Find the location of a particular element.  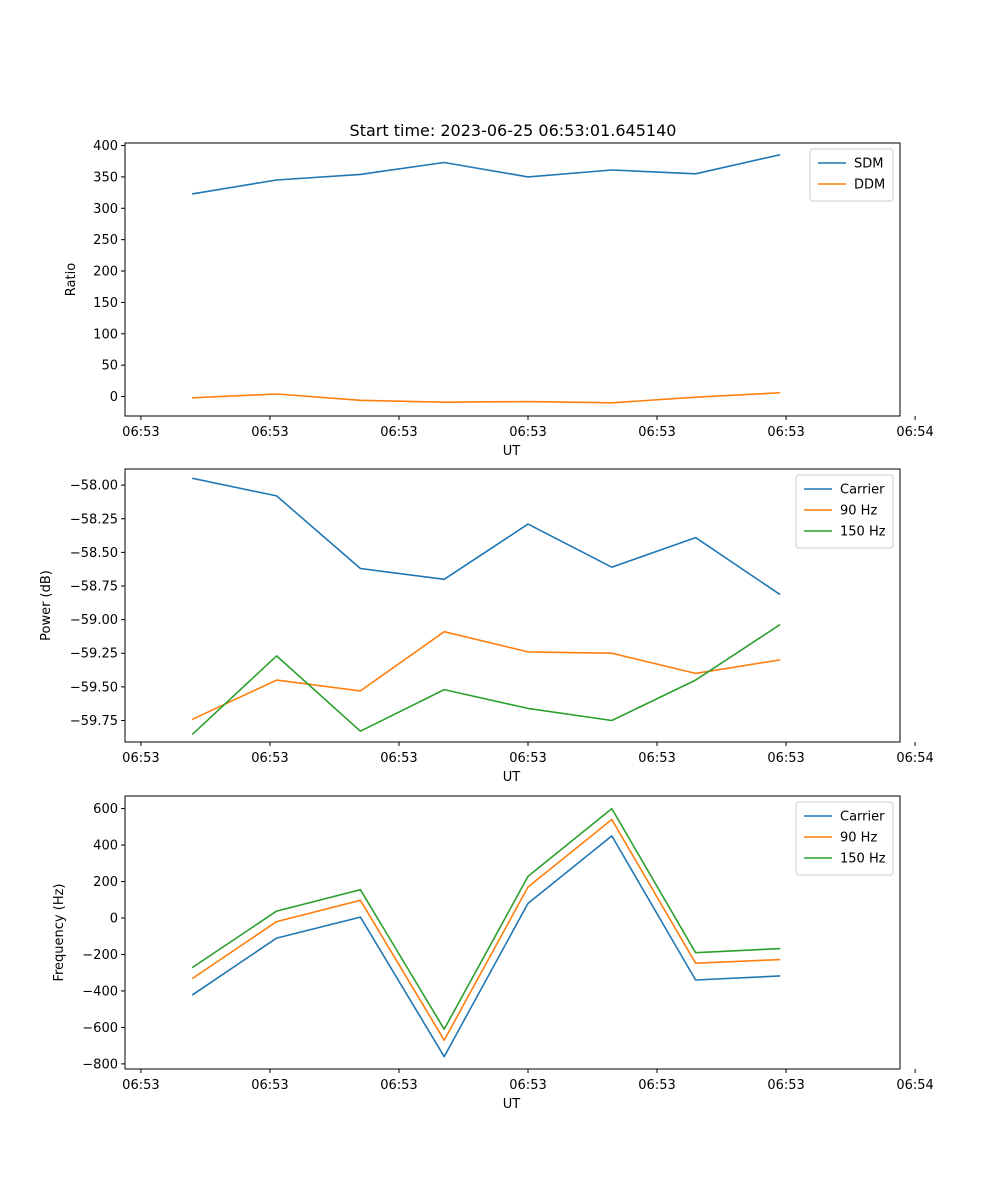

legend: SDM DDM is located at coordinates (851, 175).